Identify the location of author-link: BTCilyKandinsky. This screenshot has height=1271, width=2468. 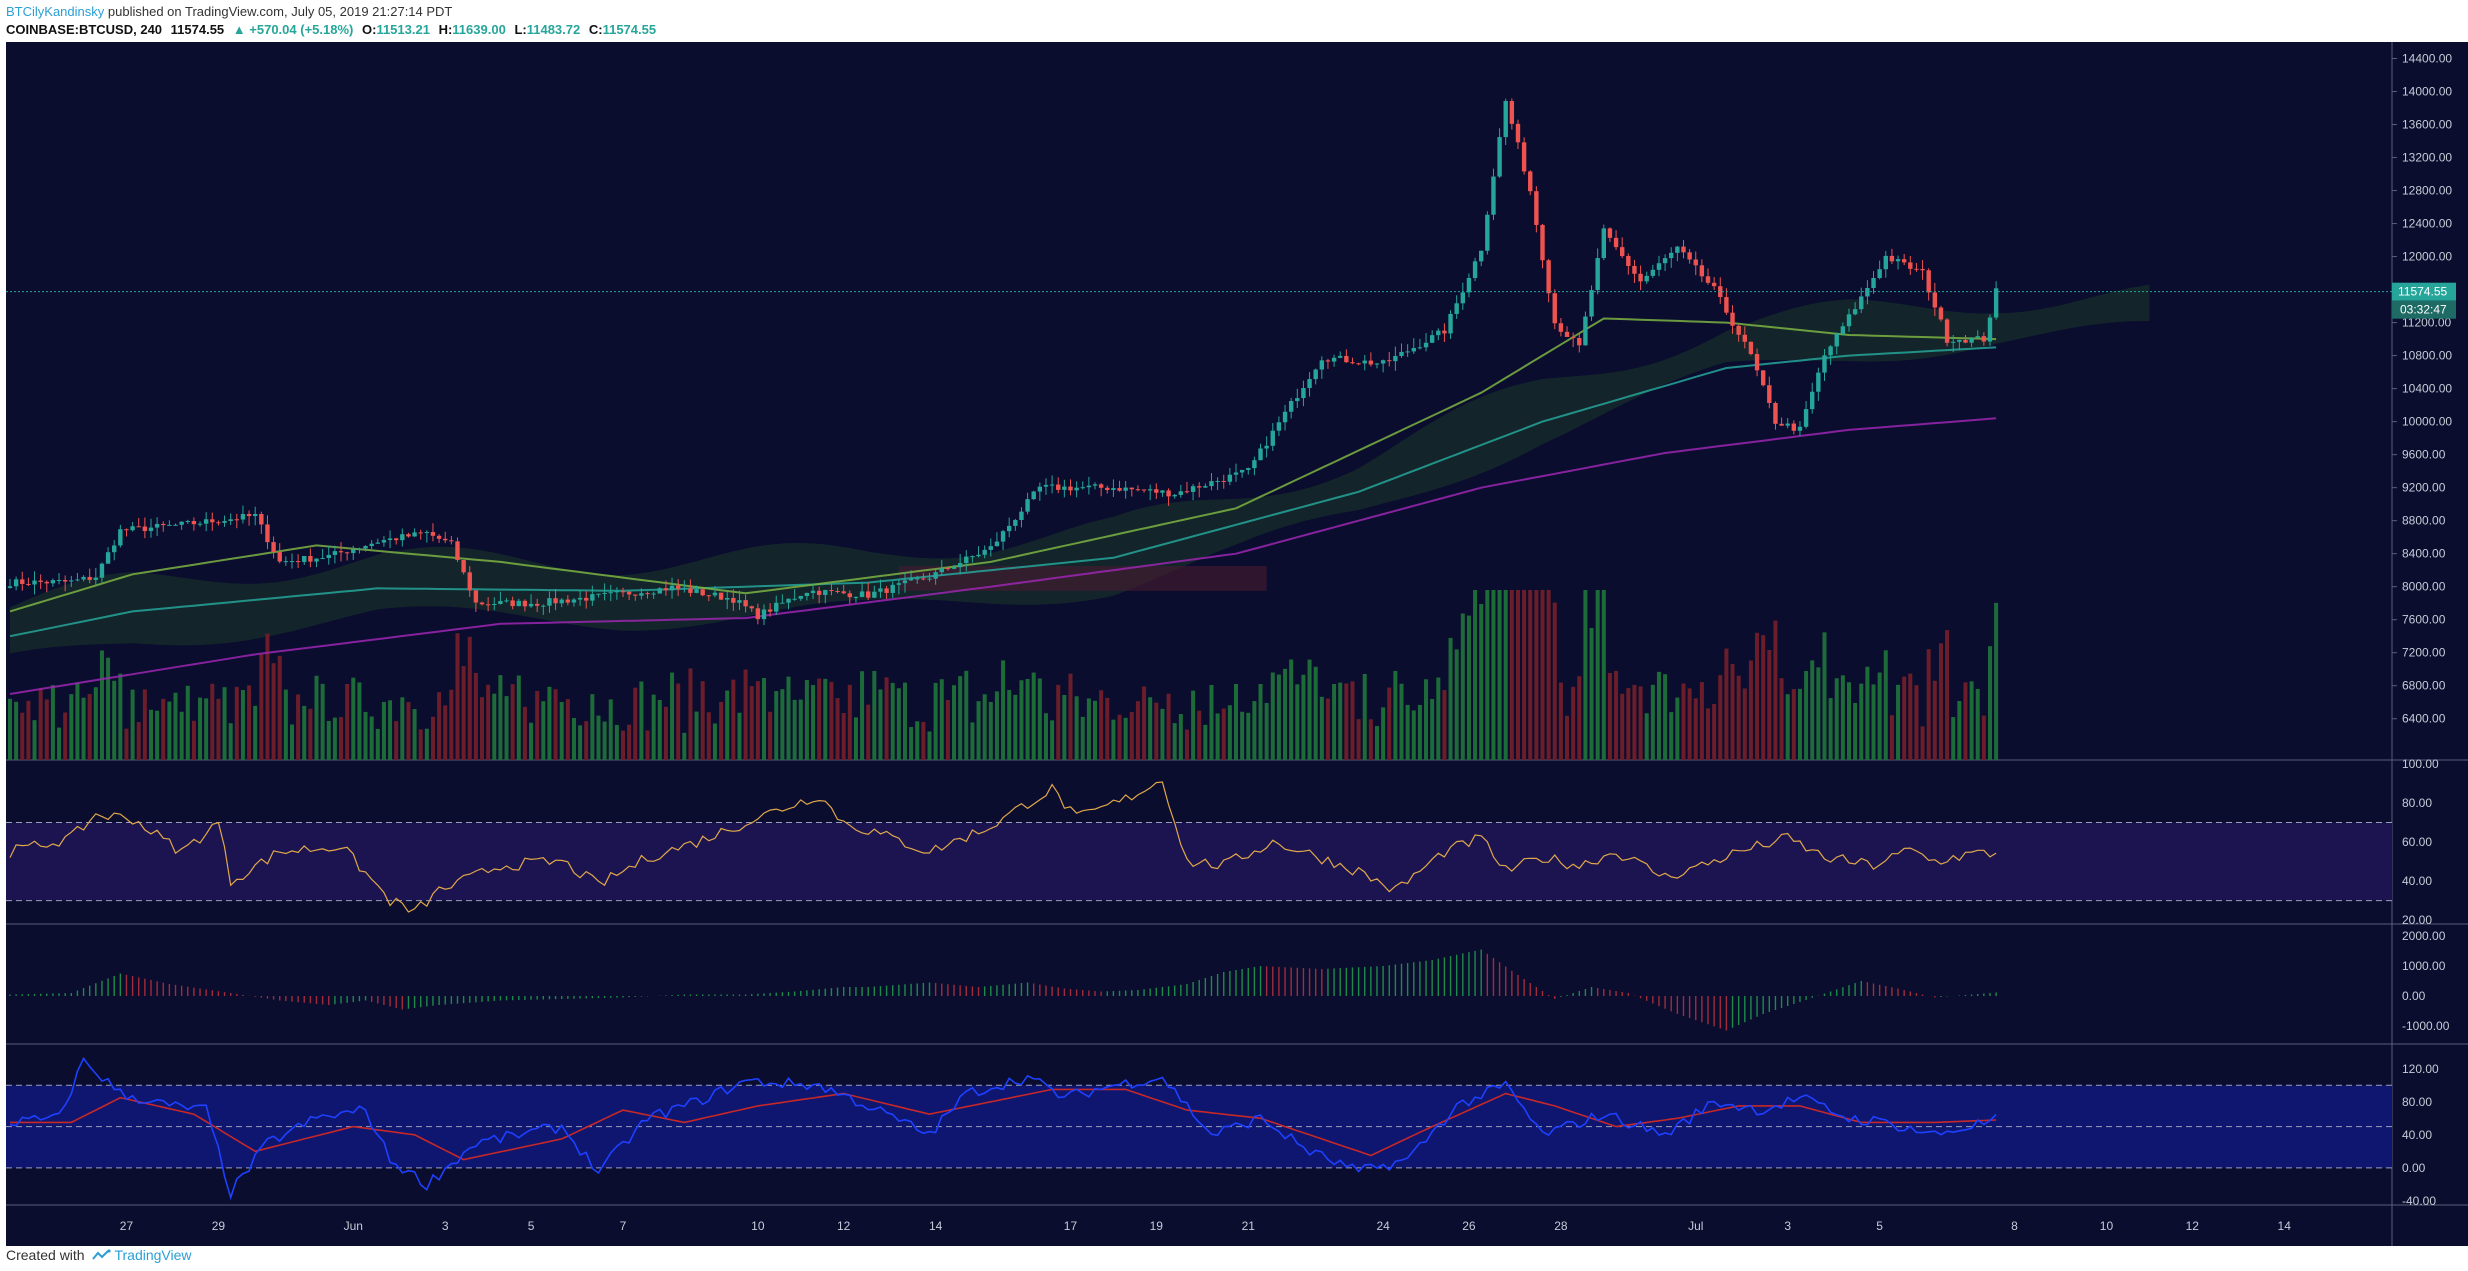
(55, 11).